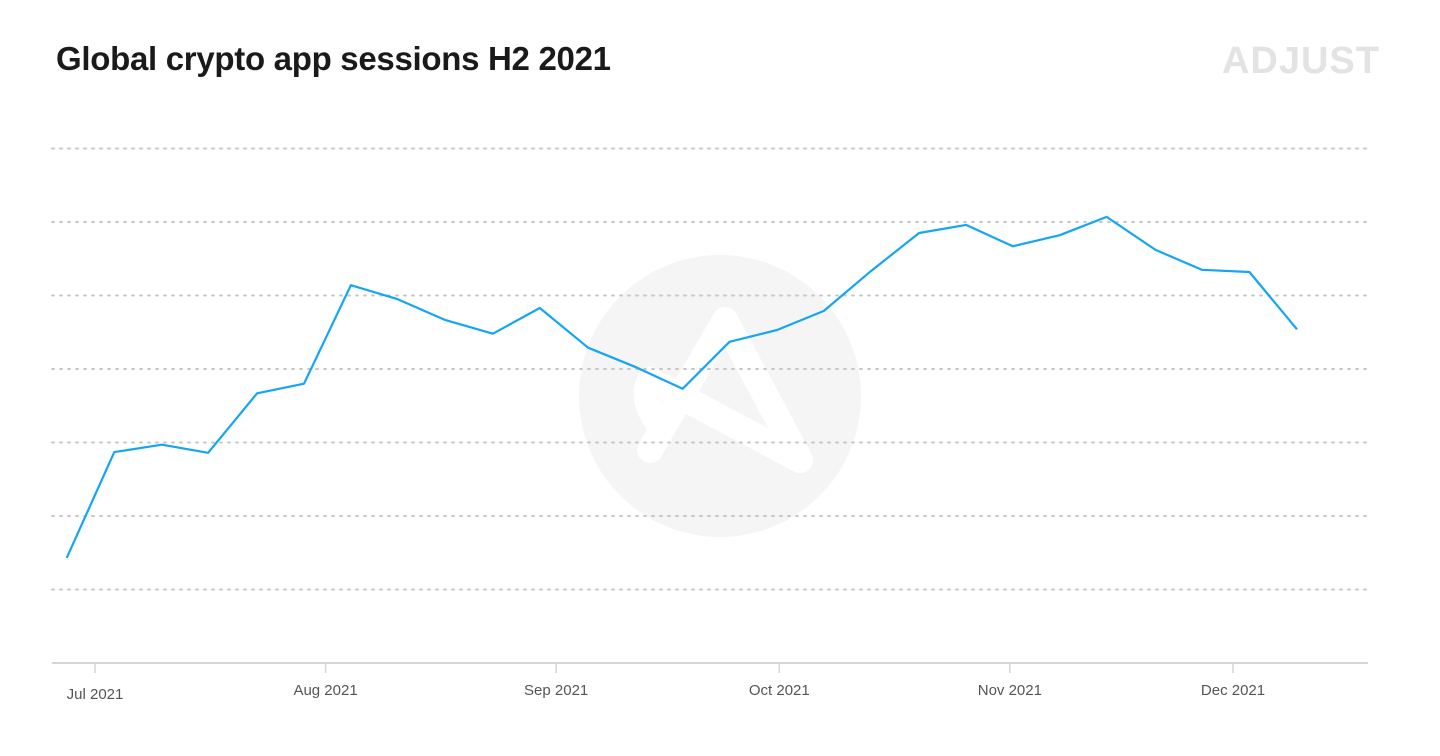 This screenshot has height=756, width=1440. Describe the element at coordinates (779, 690) in the screenshot. I see `x-tick-label: Oct 2021` at that location.